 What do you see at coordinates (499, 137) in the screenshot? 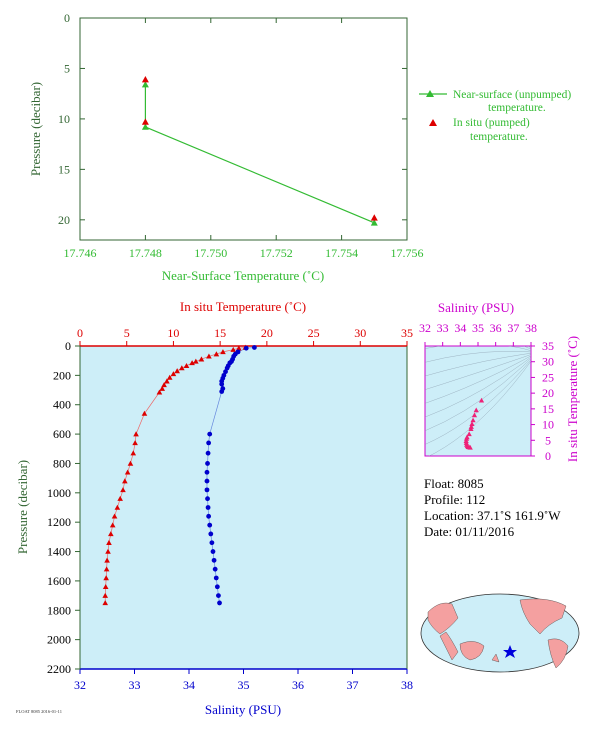
I see `legend-label-insitu-cont: temperature.` at bounding box center [499, 137].